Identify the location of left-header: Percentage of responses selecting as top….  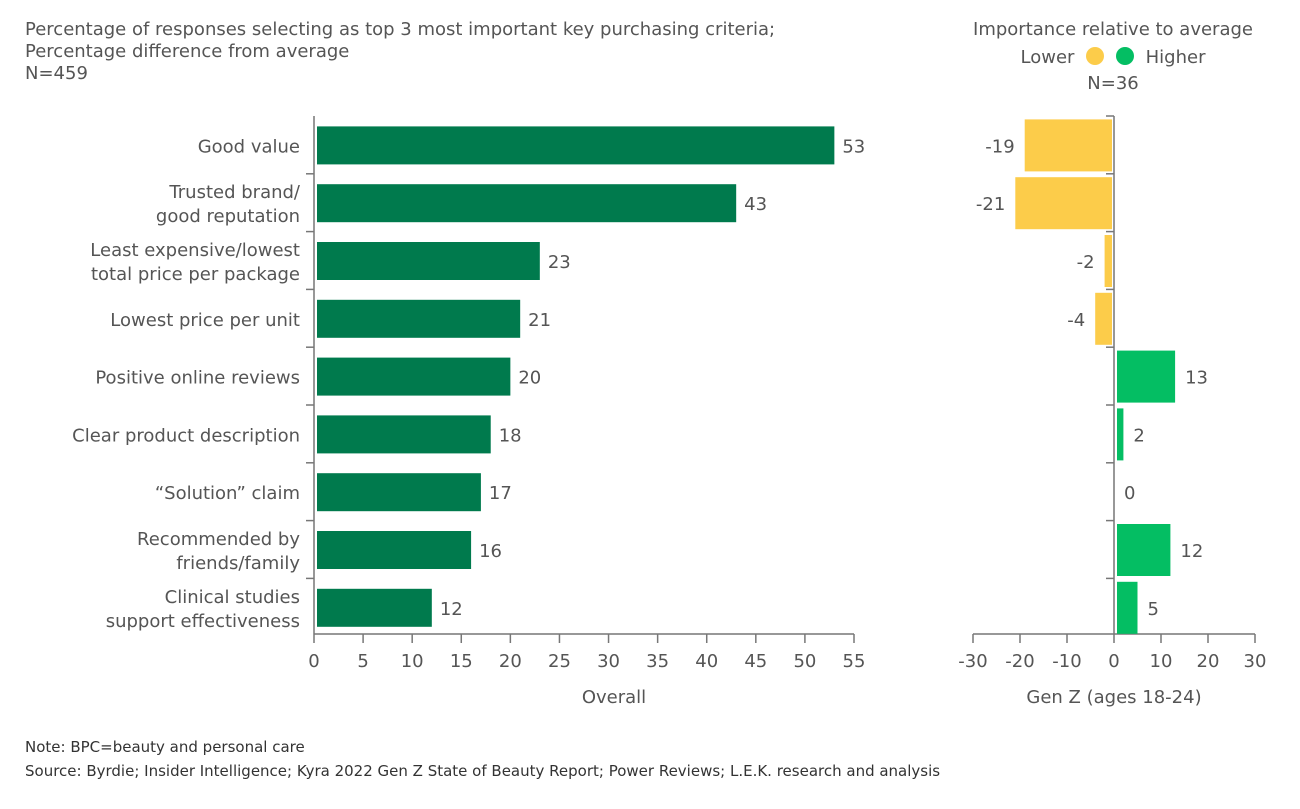
(400, 52).